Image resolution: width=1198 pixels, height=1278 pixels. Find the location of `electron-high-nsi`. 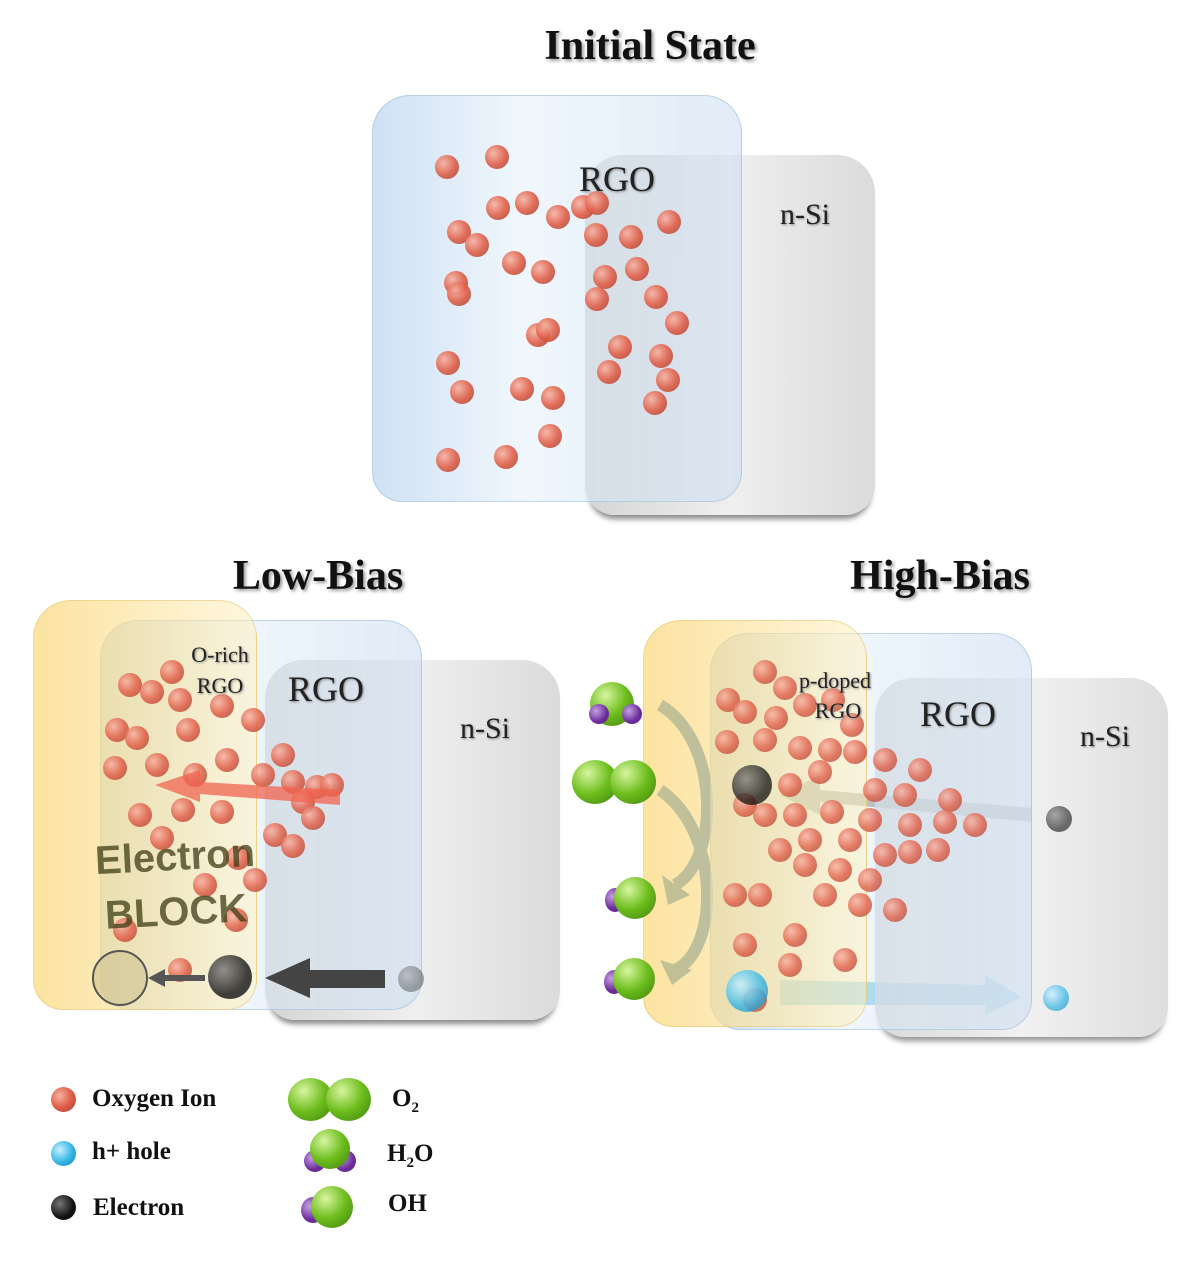

electron-high-nsi is located at coordinates (1059, 819).